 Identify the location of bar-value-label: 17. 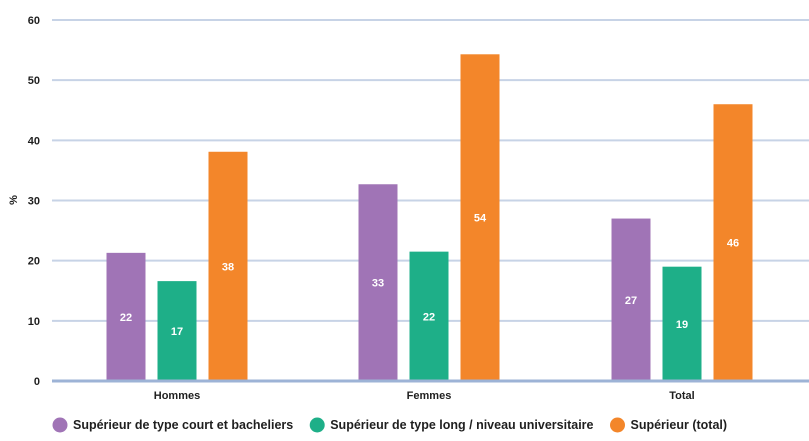
(177, 332).